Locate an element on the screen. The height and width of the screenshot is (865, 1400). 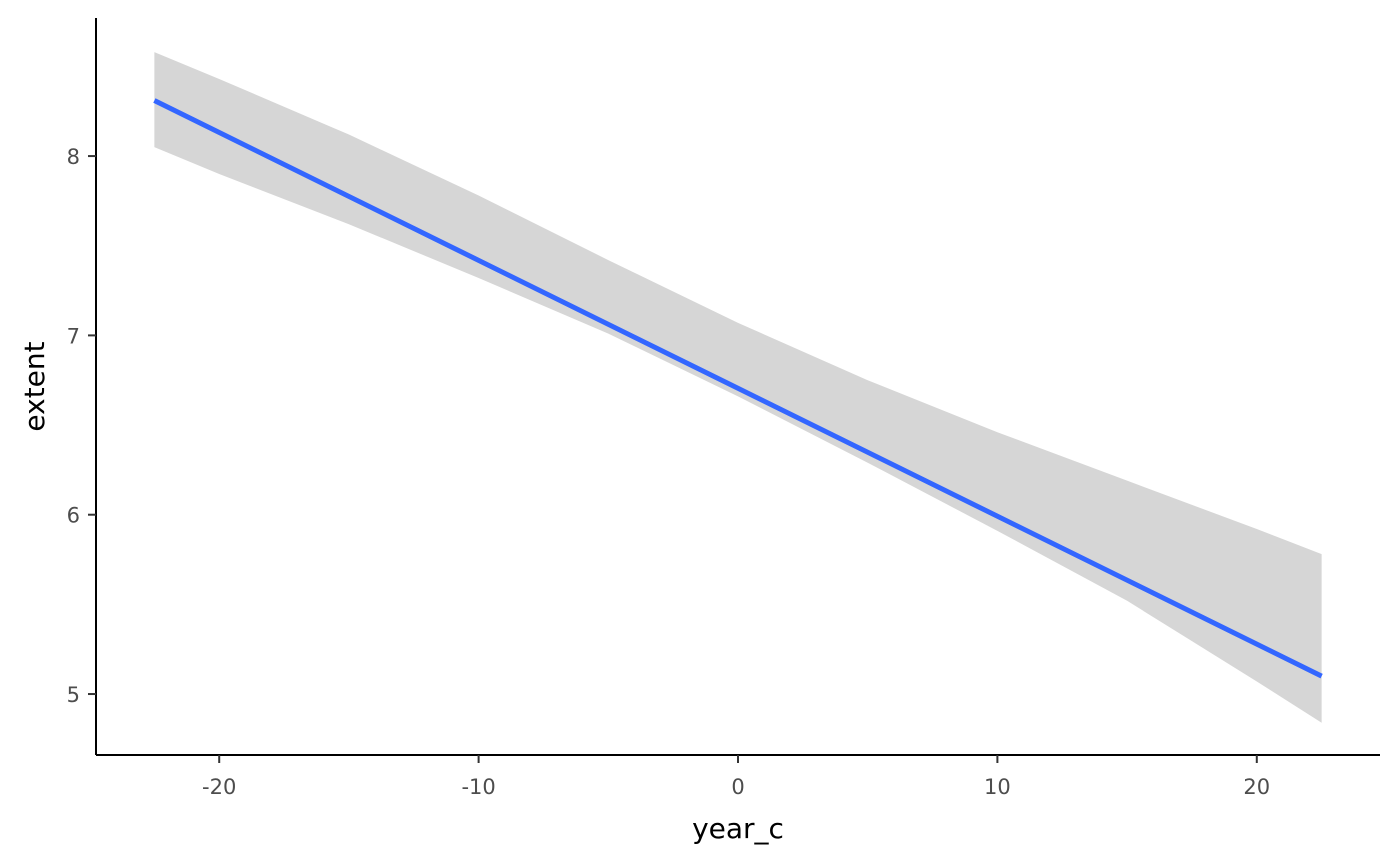
x-tick-label: -20 is located at coordinates (219, 787).